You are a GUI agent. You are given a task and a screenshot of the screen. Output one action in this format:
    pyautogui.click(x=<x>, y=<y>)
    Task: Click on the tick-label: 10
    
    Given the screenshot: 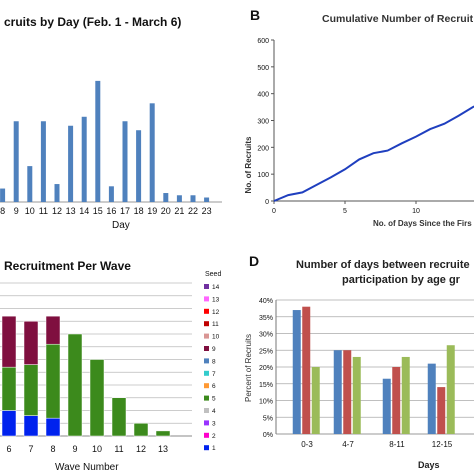 What is the action you would take?
    pyautogui.click(x=97, y=449)
    